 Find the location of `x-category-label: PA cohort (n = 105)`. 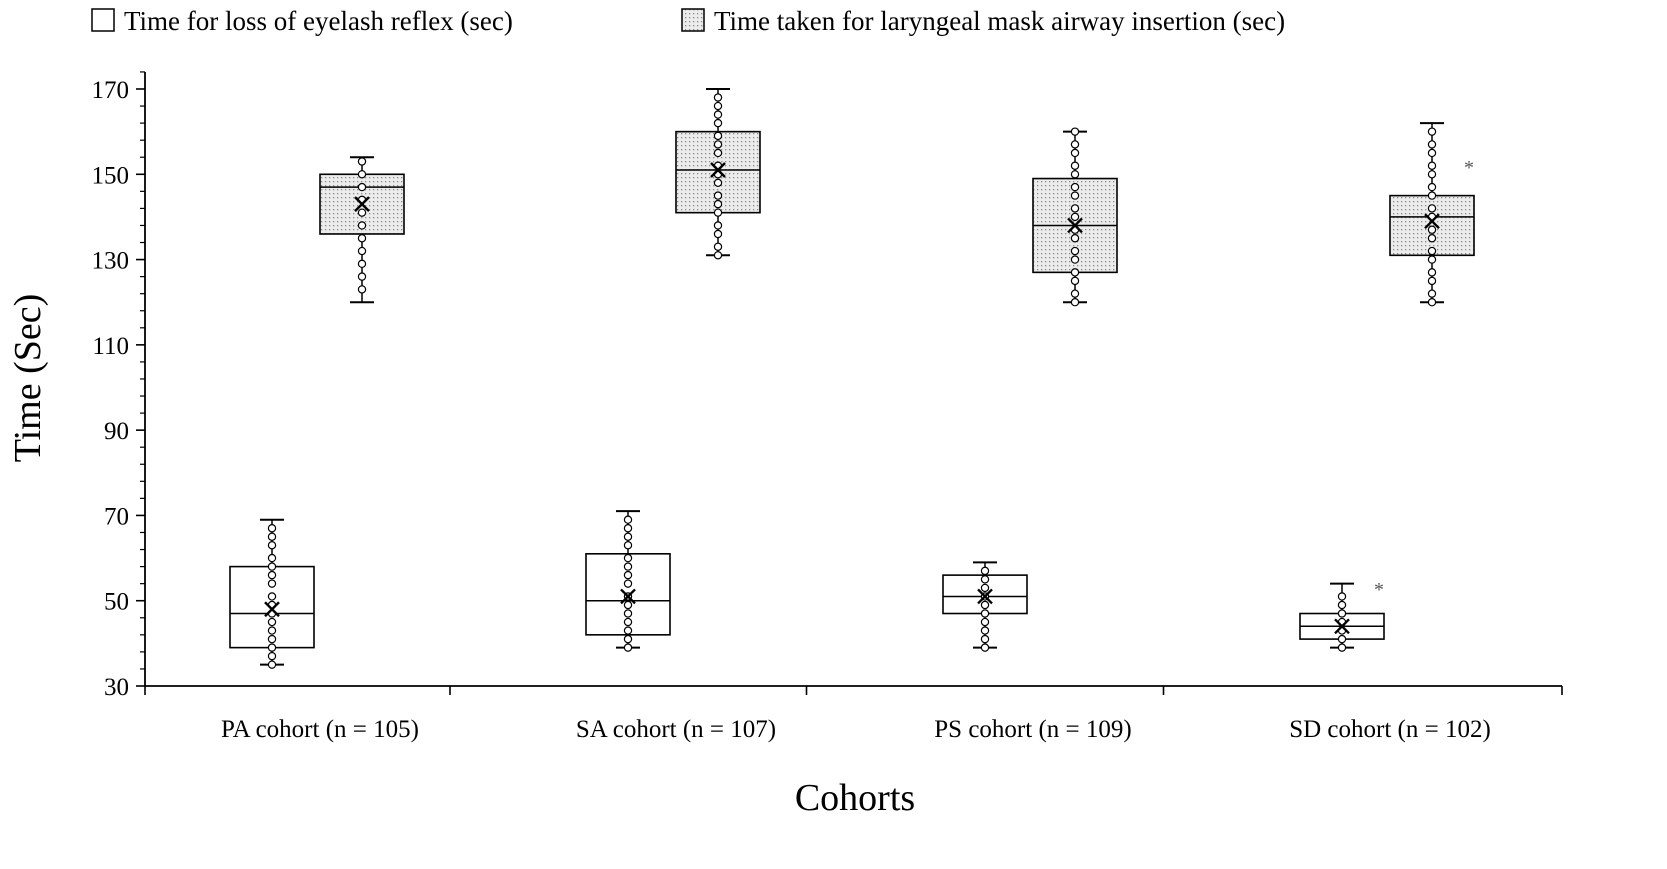

x-category-label: PA cohort (n = 105) is located at coordinates (320, 729).